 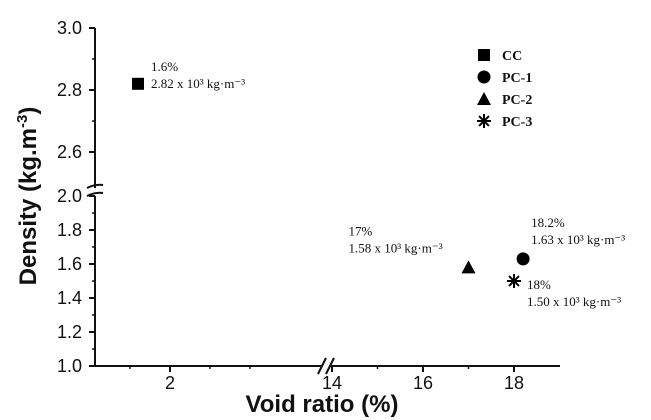 I want to click on annotation-void-ratio: 17%, so click(x=361, y=230).